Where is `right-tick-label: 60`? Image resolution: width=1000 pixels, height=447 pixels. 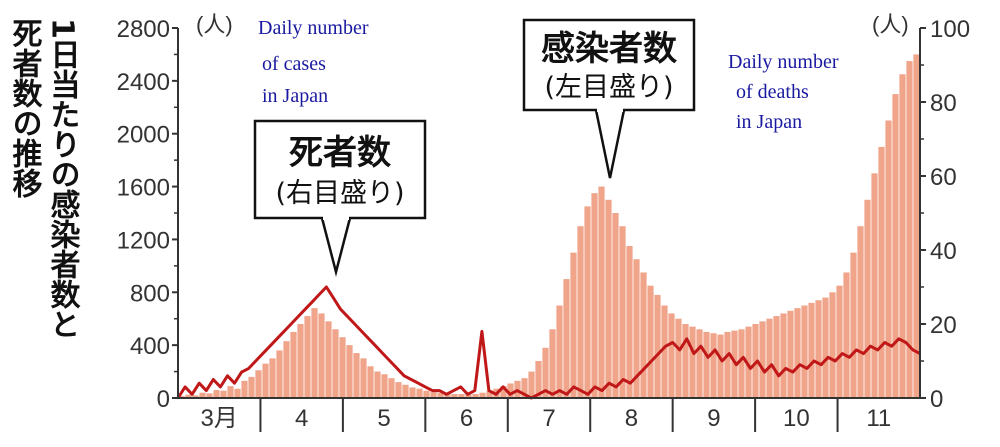 right-tick-label: 60 is located at coordinates (943, 177).